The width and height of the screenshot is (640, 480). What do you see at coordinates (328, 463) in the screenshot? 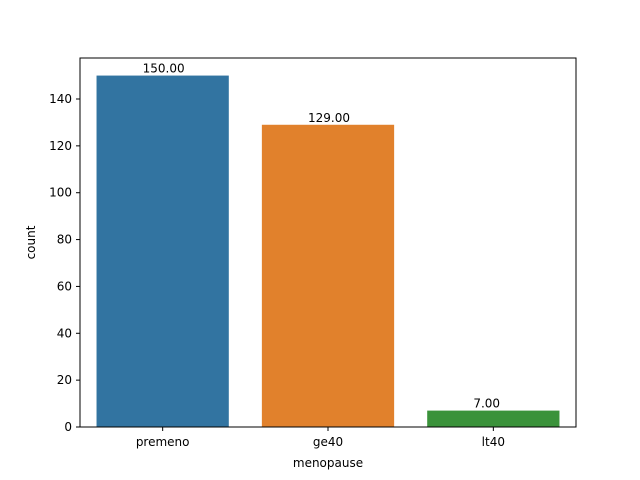
I see `x-axis-label: menopause` at bounding box center [328, 463].